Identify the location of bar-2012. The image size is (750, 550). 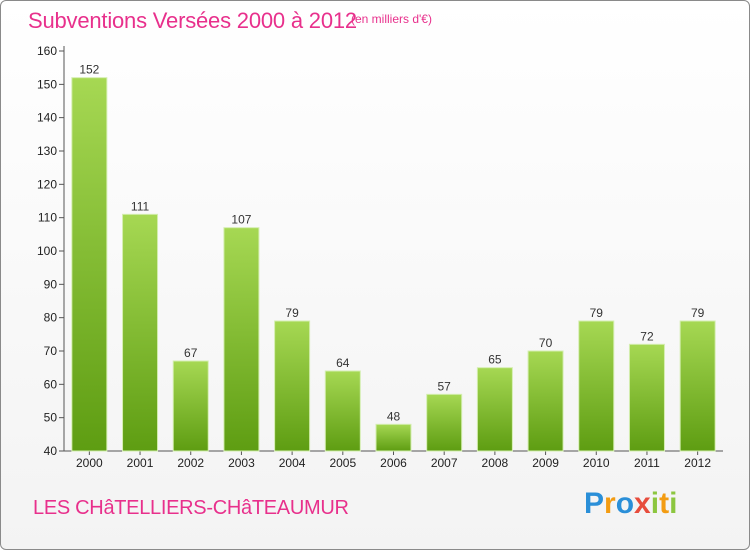
(697, 386).